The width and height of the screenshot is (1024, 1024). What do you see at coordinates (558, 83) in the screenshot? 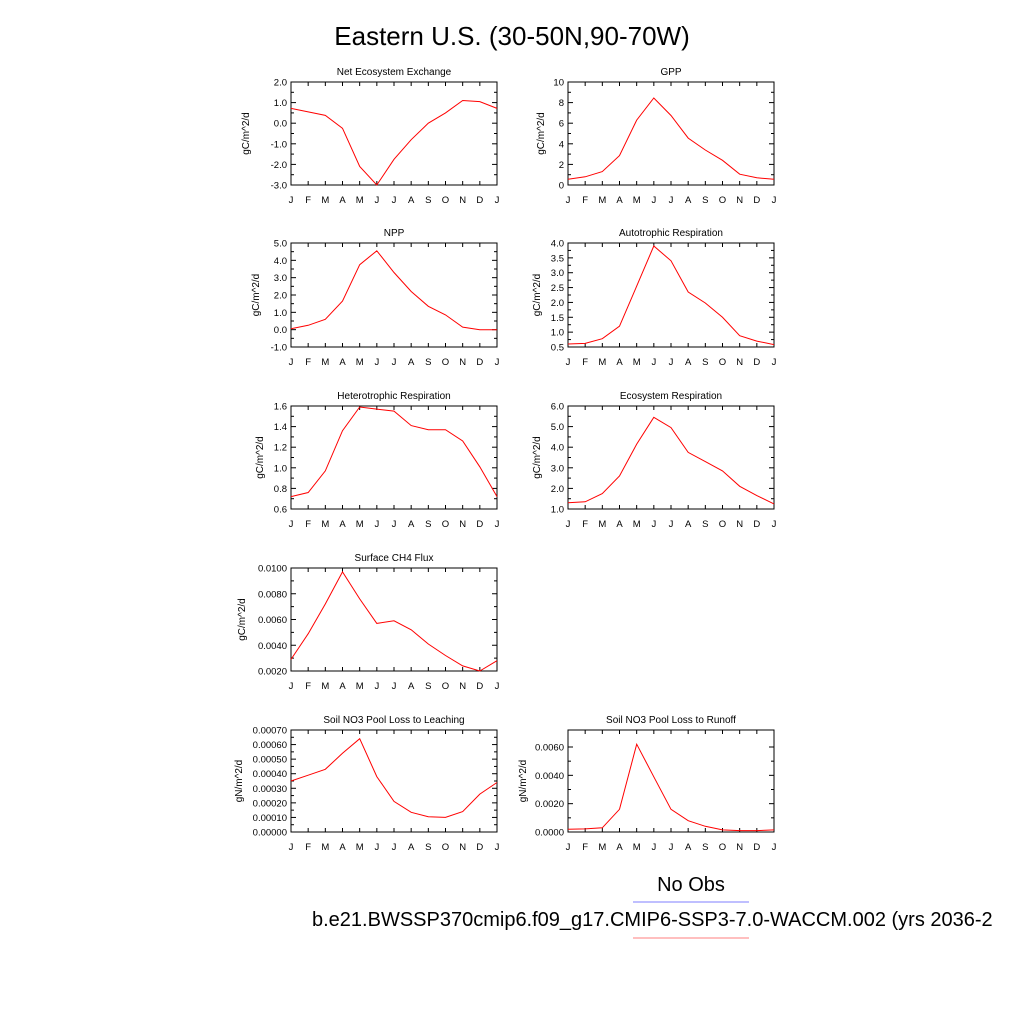
I see `y-tick-label: 10` at bounding box center [558, 83].